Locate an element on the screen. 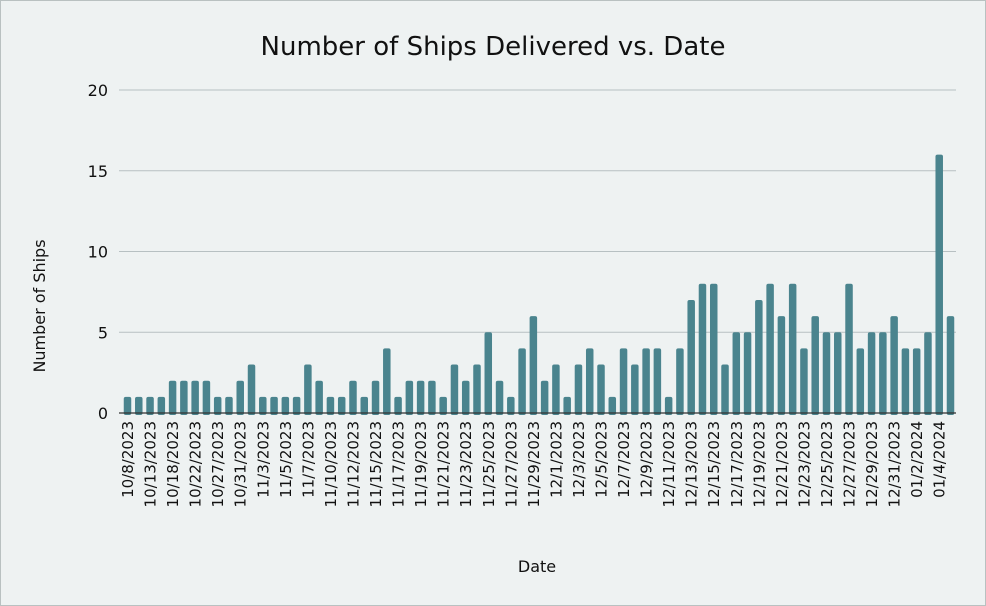 This screenshot has width=986, height=606. x-tick-label: 10/31/2023 is located at coordinates (241, 464).